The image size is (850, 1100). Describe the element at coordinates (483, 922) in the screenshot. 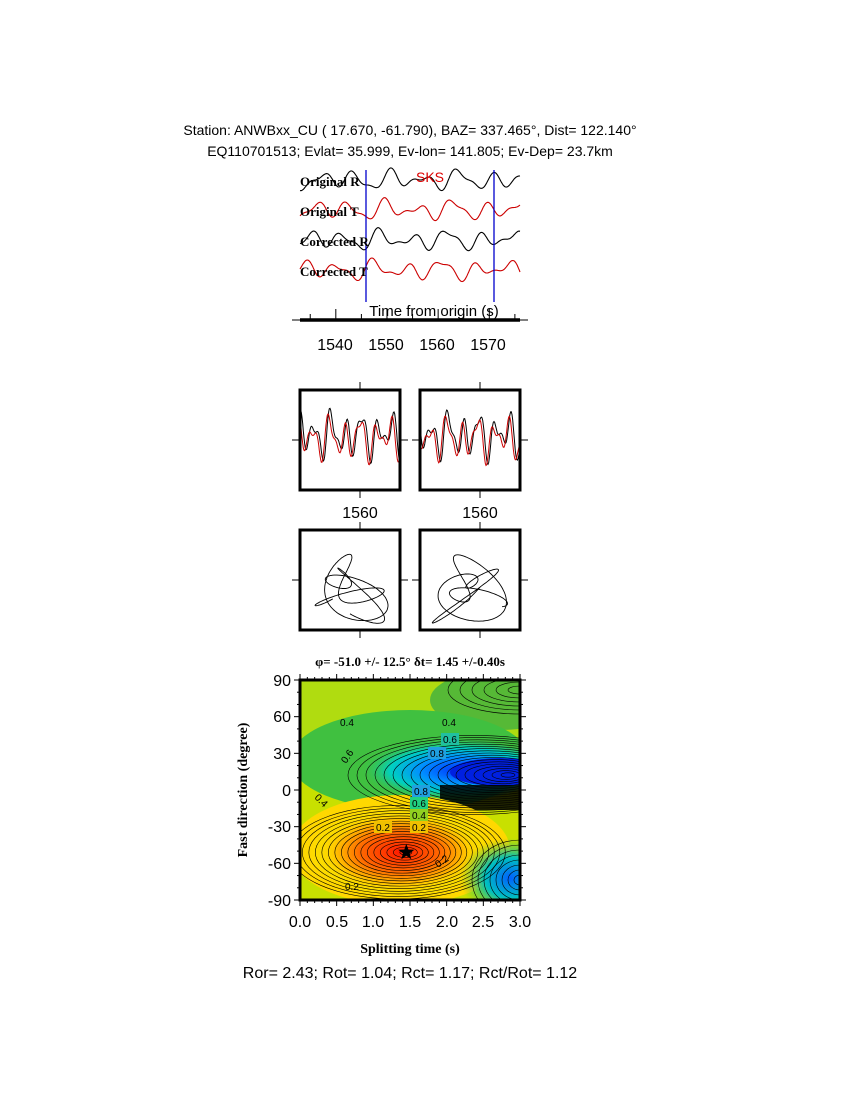

I see `x-tick-label: 2.5` at that location.